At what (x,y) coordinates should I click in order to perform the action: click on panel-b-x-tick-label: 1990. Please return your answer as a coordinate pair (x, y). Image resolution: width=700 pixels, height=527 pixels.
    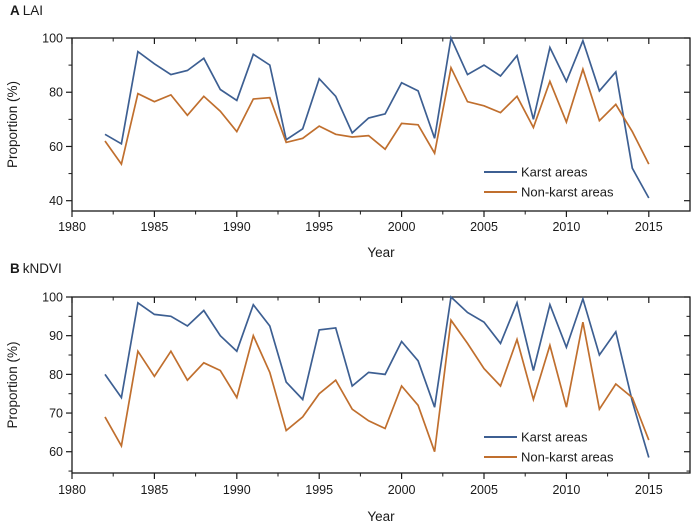
    Looking at the image, I should click on (237, 490).